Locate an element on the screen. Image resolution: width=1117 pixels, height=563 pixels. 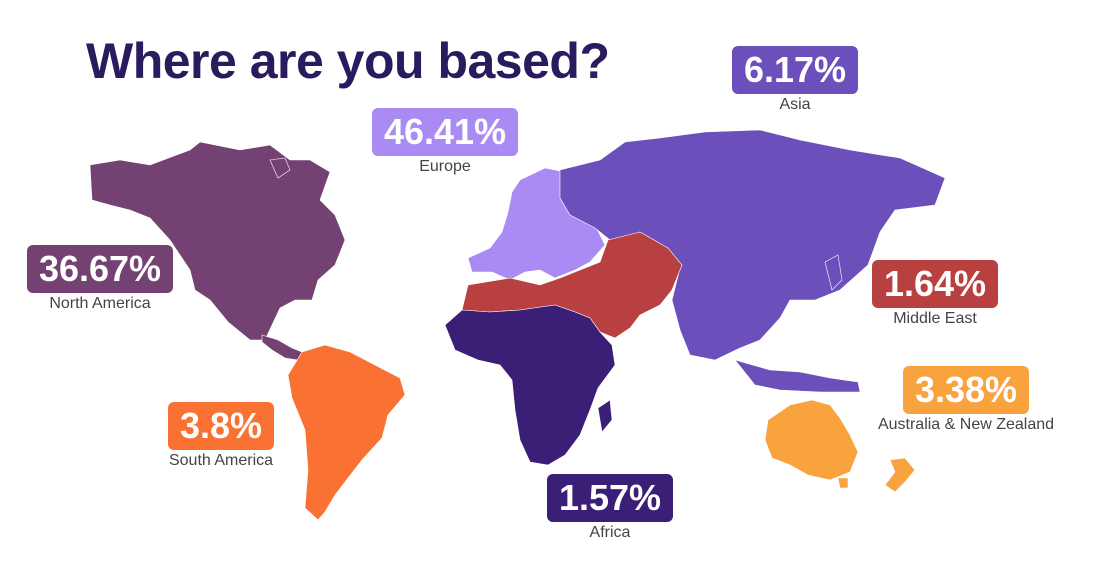
callout-north-america: 36.67% North America is located at coordinates (100, 279).